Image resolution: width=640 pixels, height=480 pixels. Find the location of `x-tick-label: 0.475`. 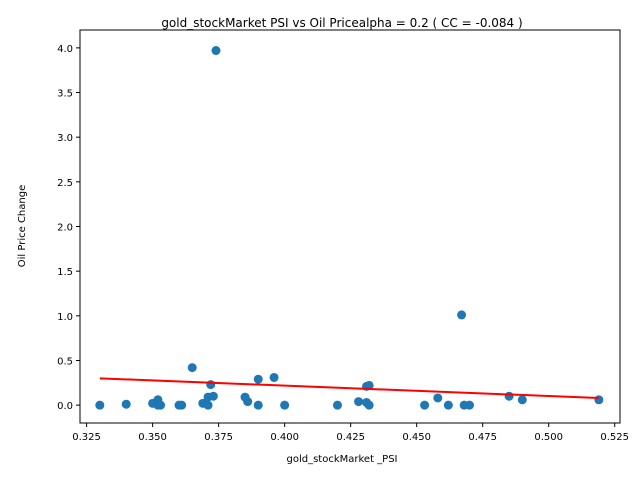

x-tick-label: 0.475 is located at coordinates (482, 437).